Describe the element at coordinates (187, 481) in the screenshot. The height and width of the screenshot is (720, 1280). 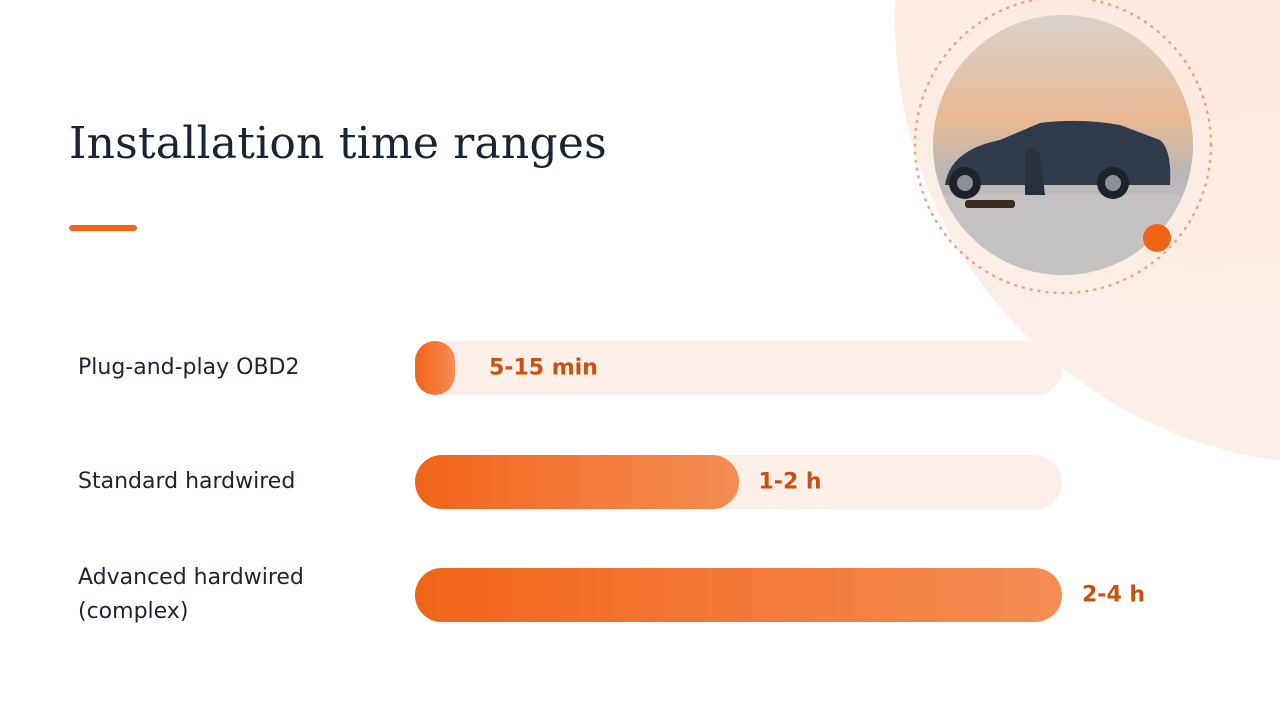
I see `category-label: Standard hardwired` at that location.